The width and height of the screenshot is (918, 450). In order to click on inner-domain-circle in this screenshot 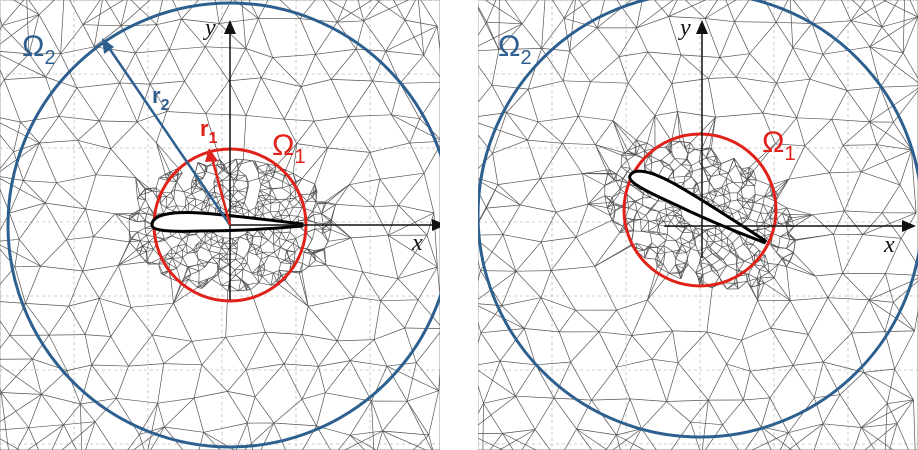, I will do `click(700, 210)`.